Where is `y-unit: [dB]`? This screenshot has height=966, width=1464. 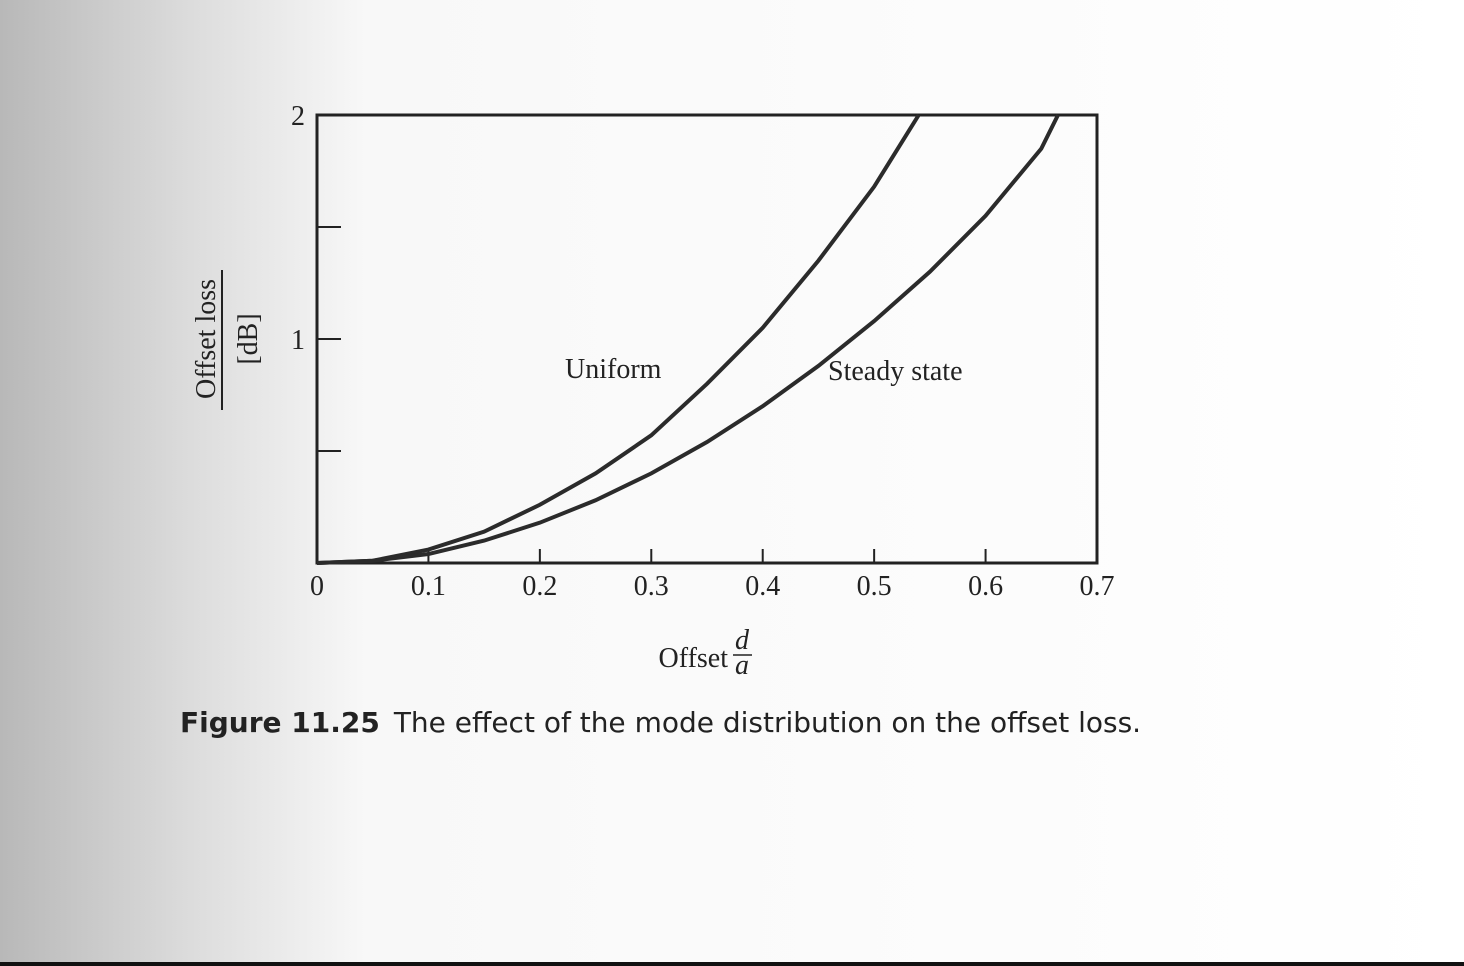 y-unit: [dB] is located at coordinates (248, 338).